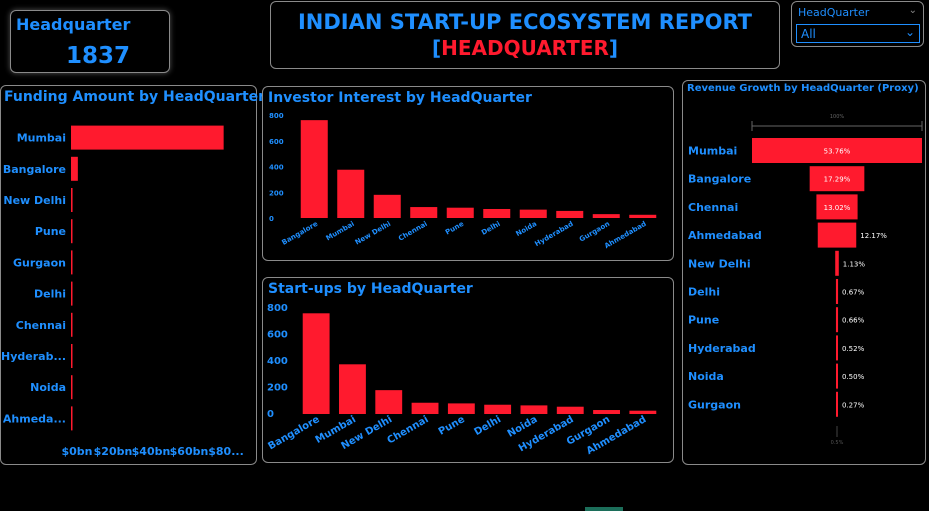 The image size is (929, 511). I want to click on investor-category-label: Bangalore, so click(299, 233).